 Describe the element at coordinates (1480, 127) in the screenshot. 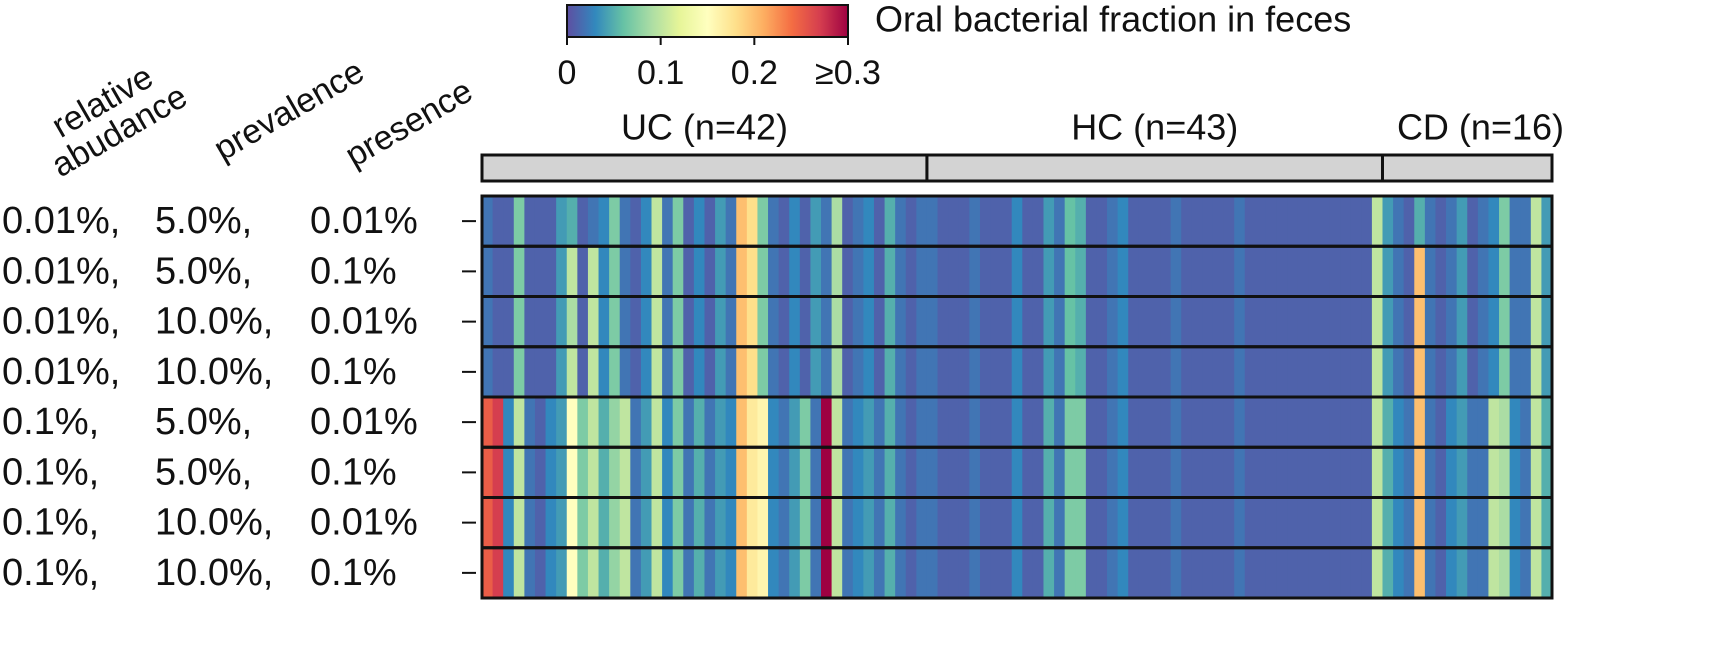

I see `group-label: CD (n=16)` at that location.